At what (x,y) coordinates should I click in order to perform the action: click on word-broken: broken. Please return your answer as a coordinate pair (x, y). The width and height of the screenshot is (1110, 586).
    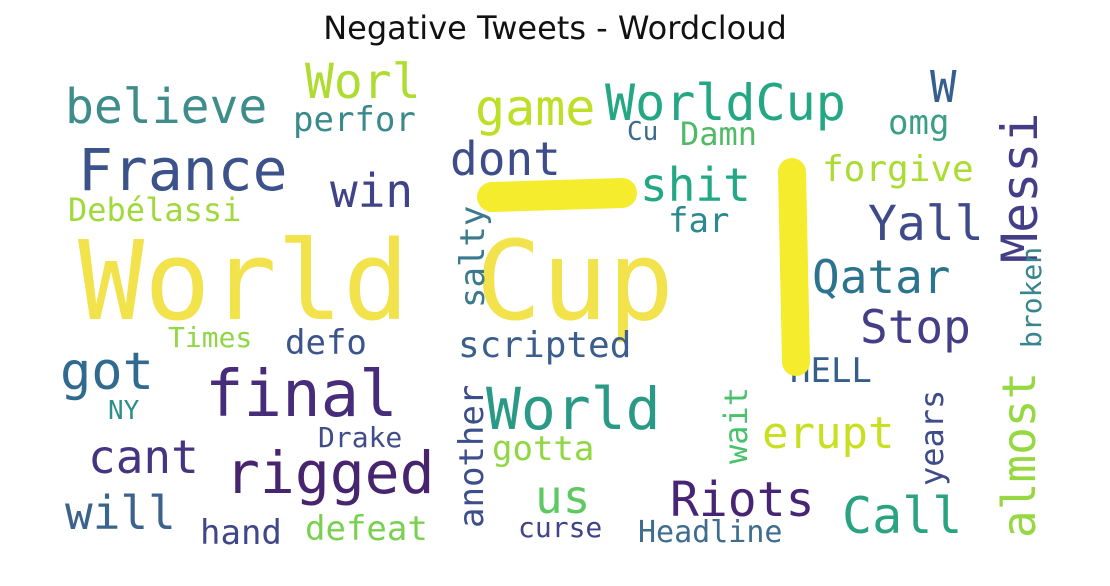
    Looking at the image, I should click on (1031, 297).